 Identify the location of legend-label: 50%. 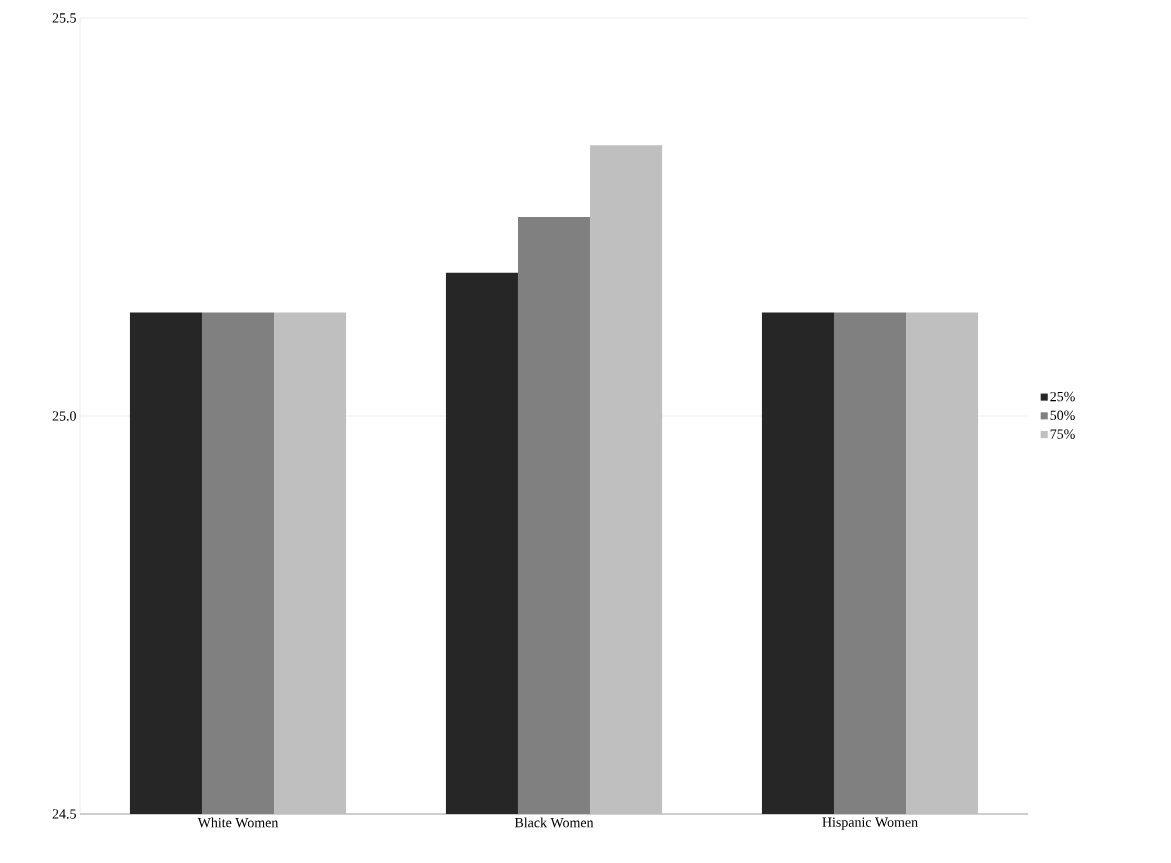
(1062, 415).